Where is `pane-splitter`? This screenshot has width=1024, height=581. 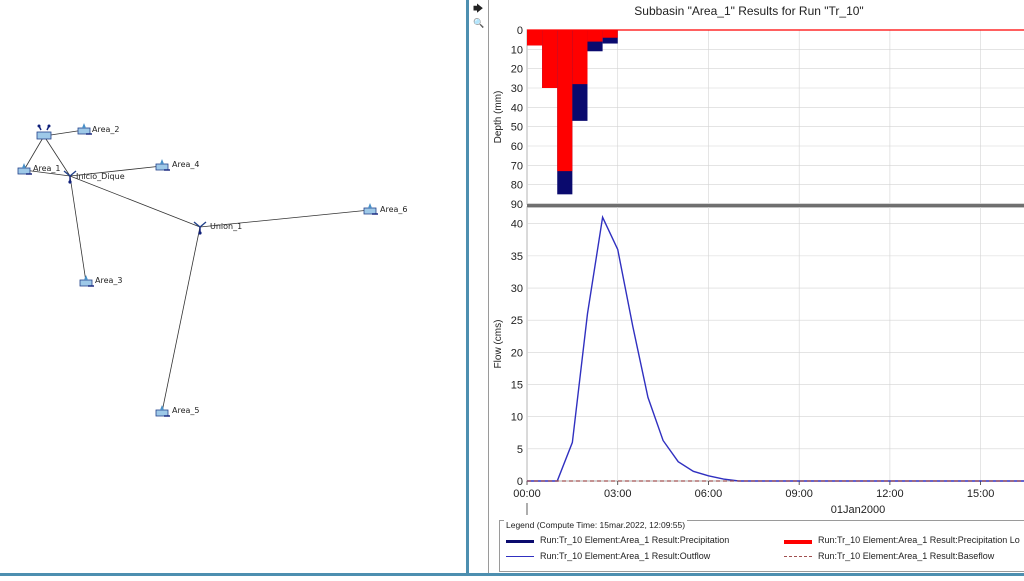 pane-splitter is located at coordinates (467, 288).